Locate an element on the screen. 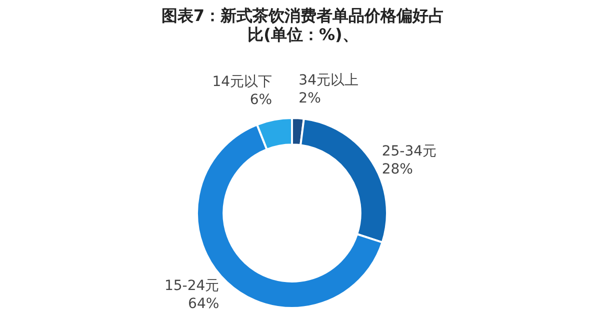  data-label: 2% is located at coordinates (309, 98).